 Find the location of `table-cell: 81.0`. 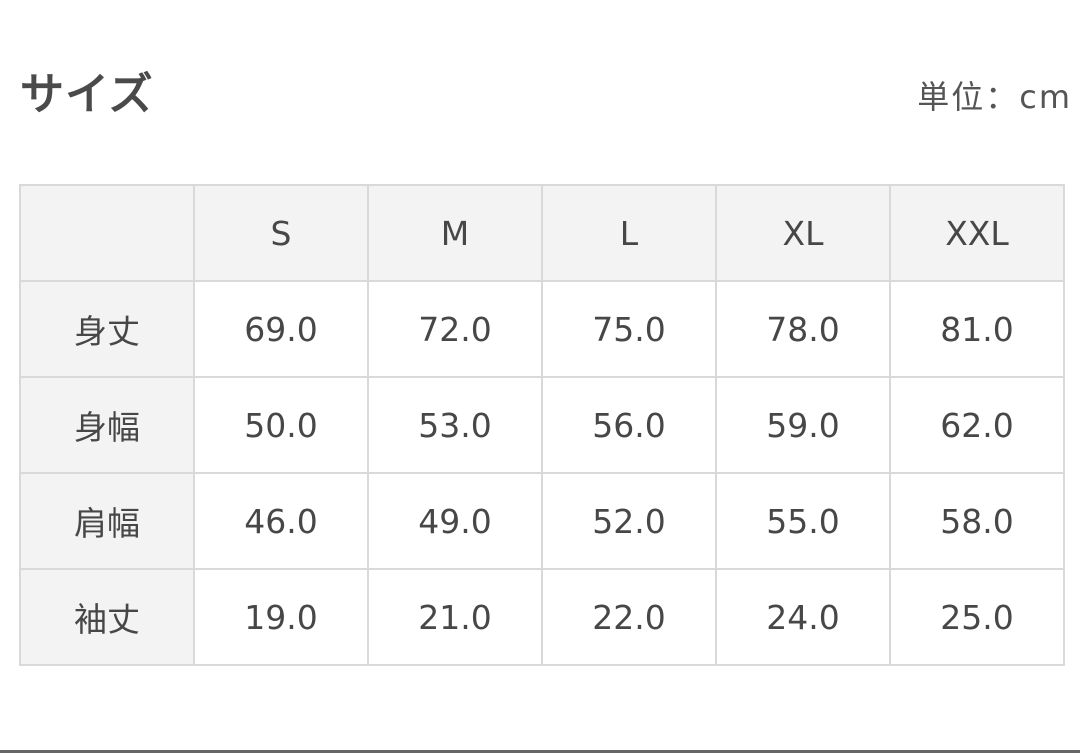

table-cell: 81.0 is located at coordinates (977, 329).